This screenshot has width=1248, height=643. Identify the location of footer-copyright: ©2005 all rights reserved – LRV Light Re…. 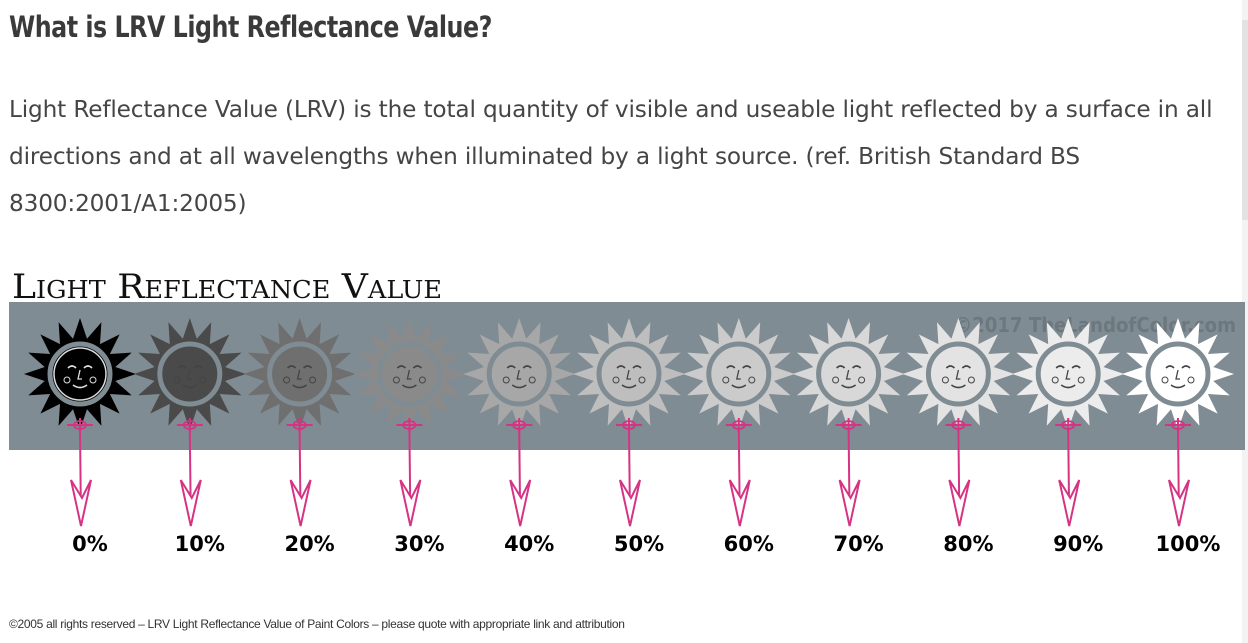
(317, 624).